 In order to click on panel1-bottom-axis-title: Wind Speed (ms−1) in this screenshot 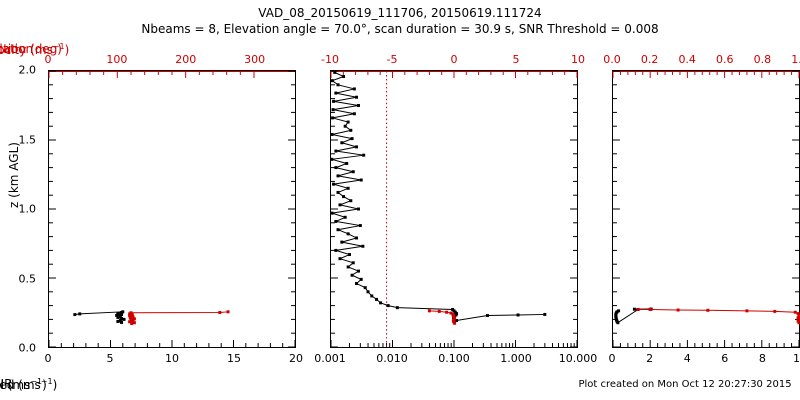, I will do `click(29, 384)`.